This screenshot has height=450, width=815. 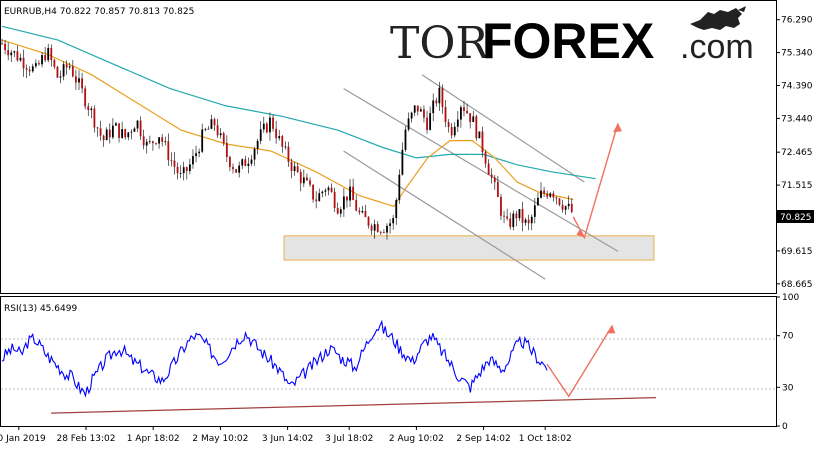 I want to click on rsi-projection-arrowhead, so click(x=611, y=329).